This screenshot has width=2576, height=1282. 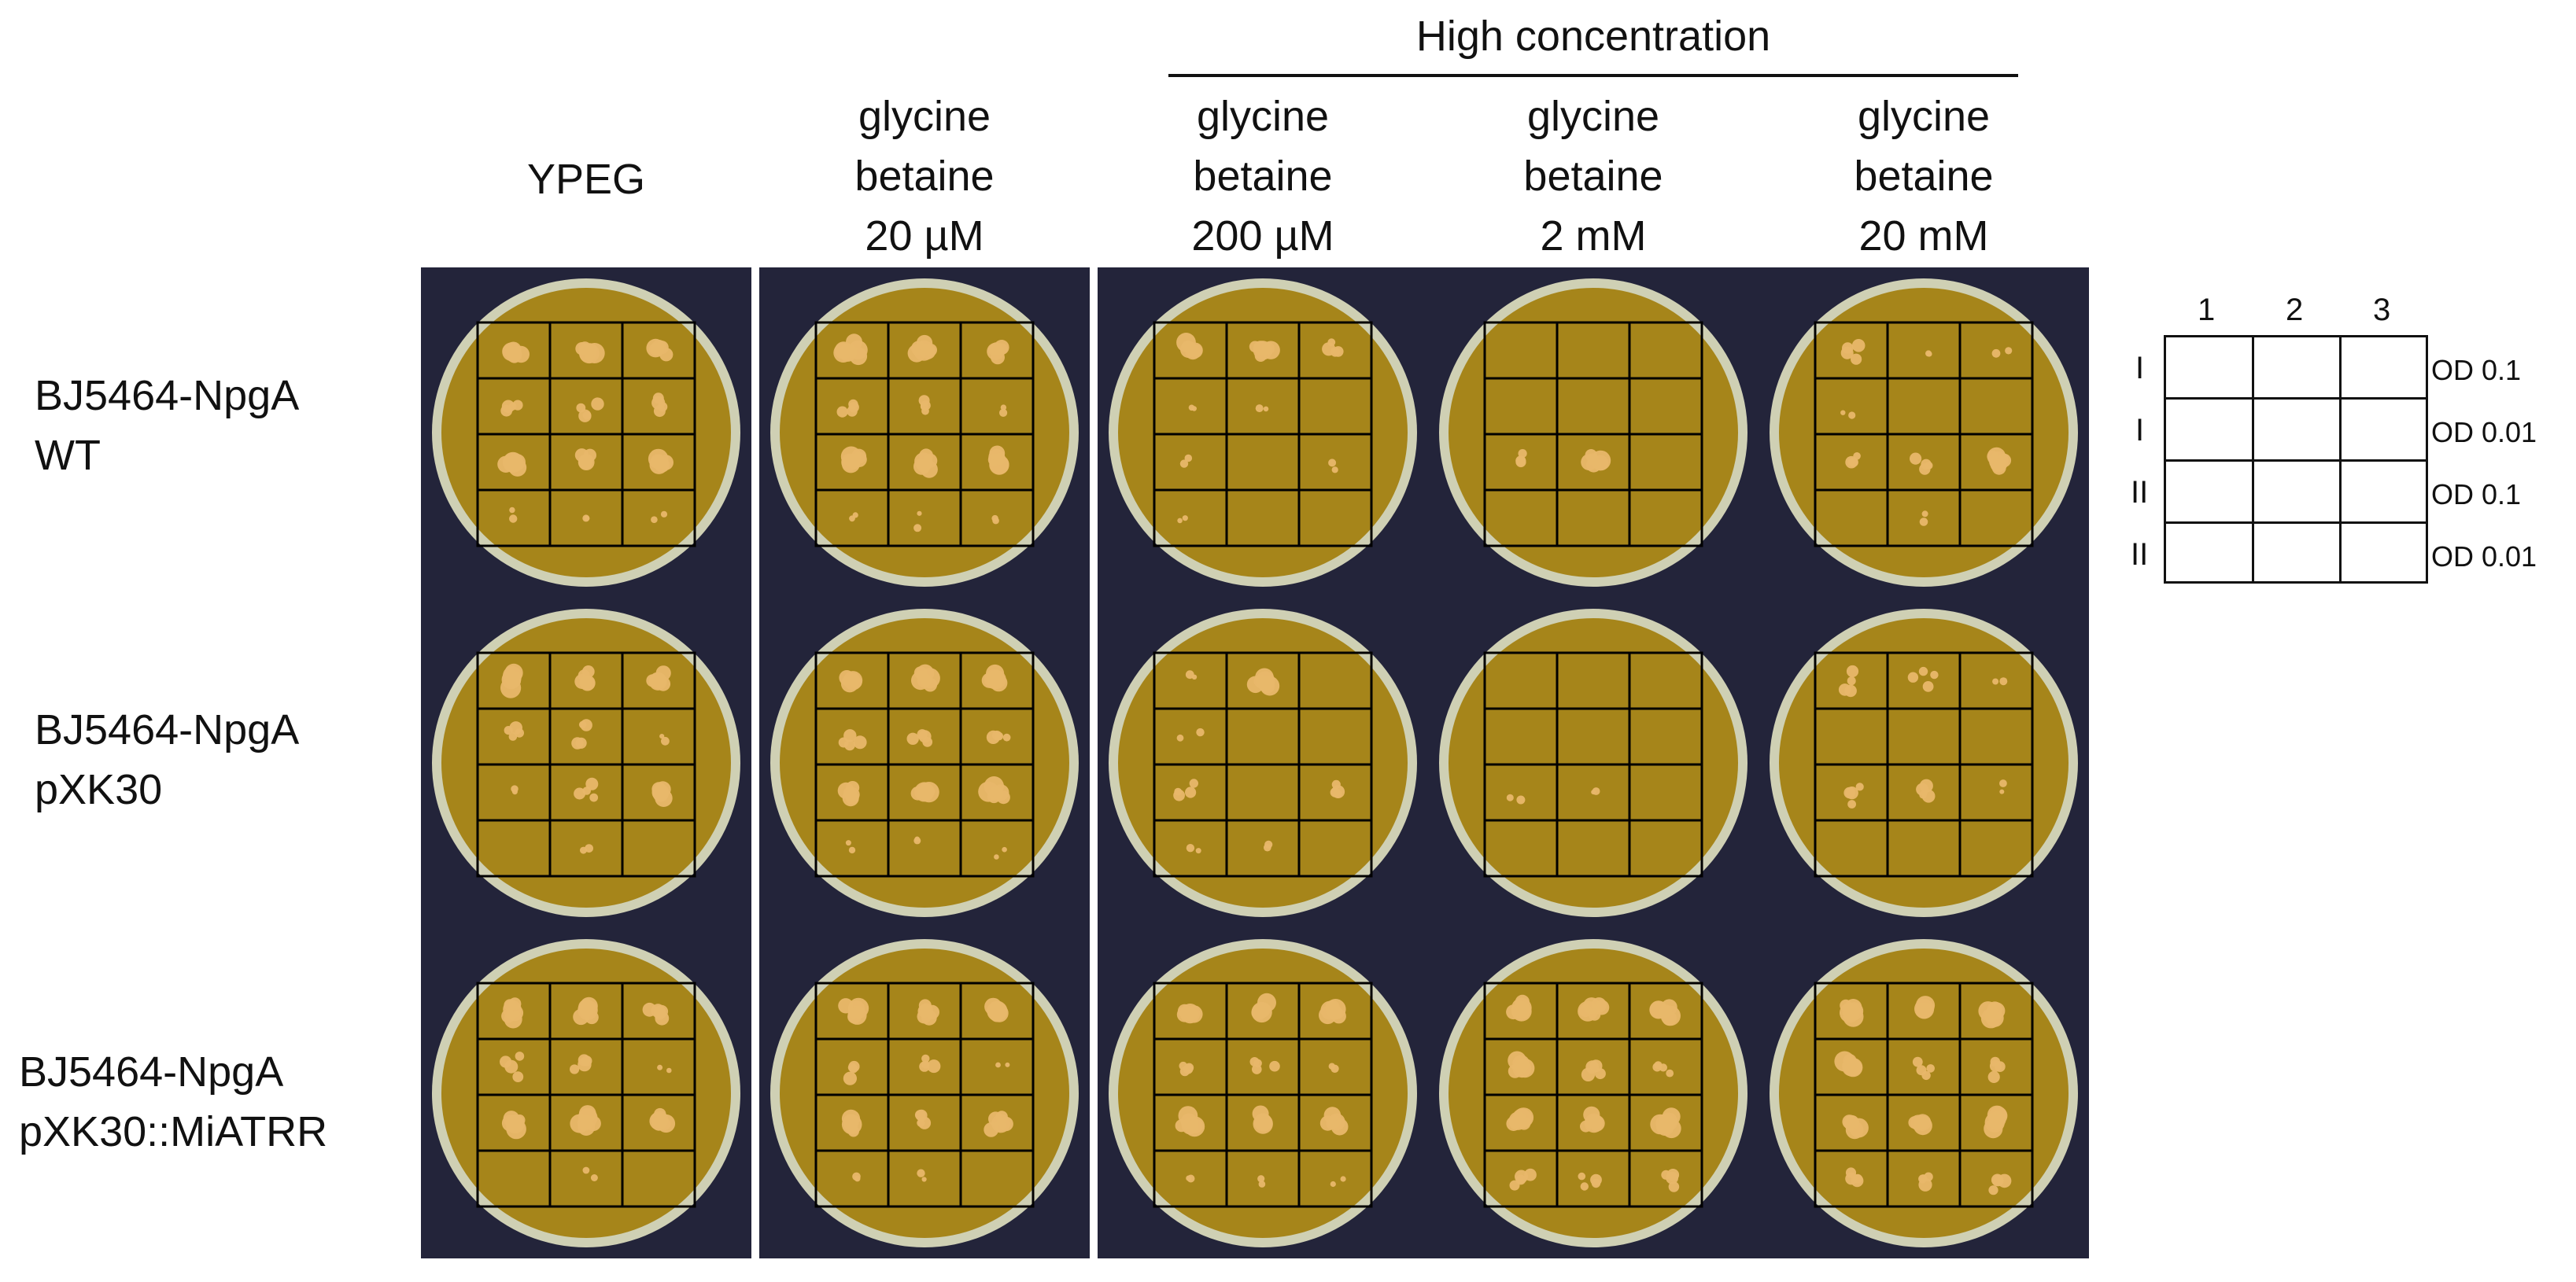 What do you see at coordinates (2477, 494) in the screenshot?
I see `legend-od-label: OD 0.1` at bounding box center [2477, 494].